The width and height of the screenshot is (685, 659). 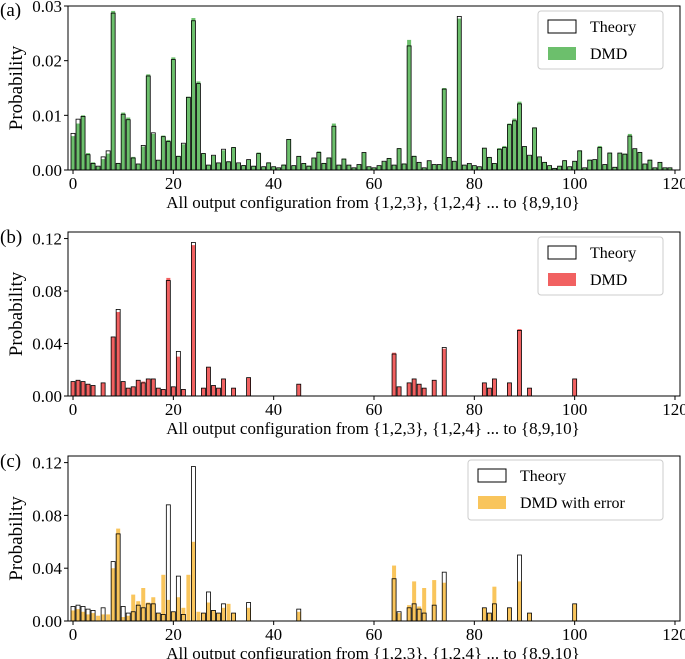 I want to click on bar-84-filled, so click(x=494, y=387).